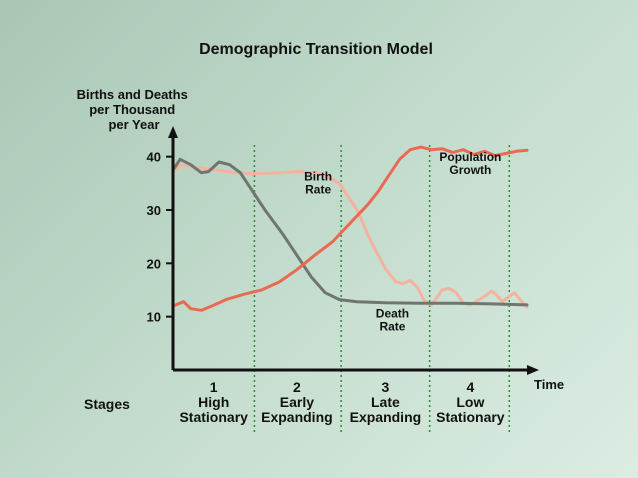 Image resolution: width=638 pixels, height=478 pixels. What do you see at coordinates (154, 263) in the screenshot?
I see `y-tick-label: 20` at bounding box center [154, 263].